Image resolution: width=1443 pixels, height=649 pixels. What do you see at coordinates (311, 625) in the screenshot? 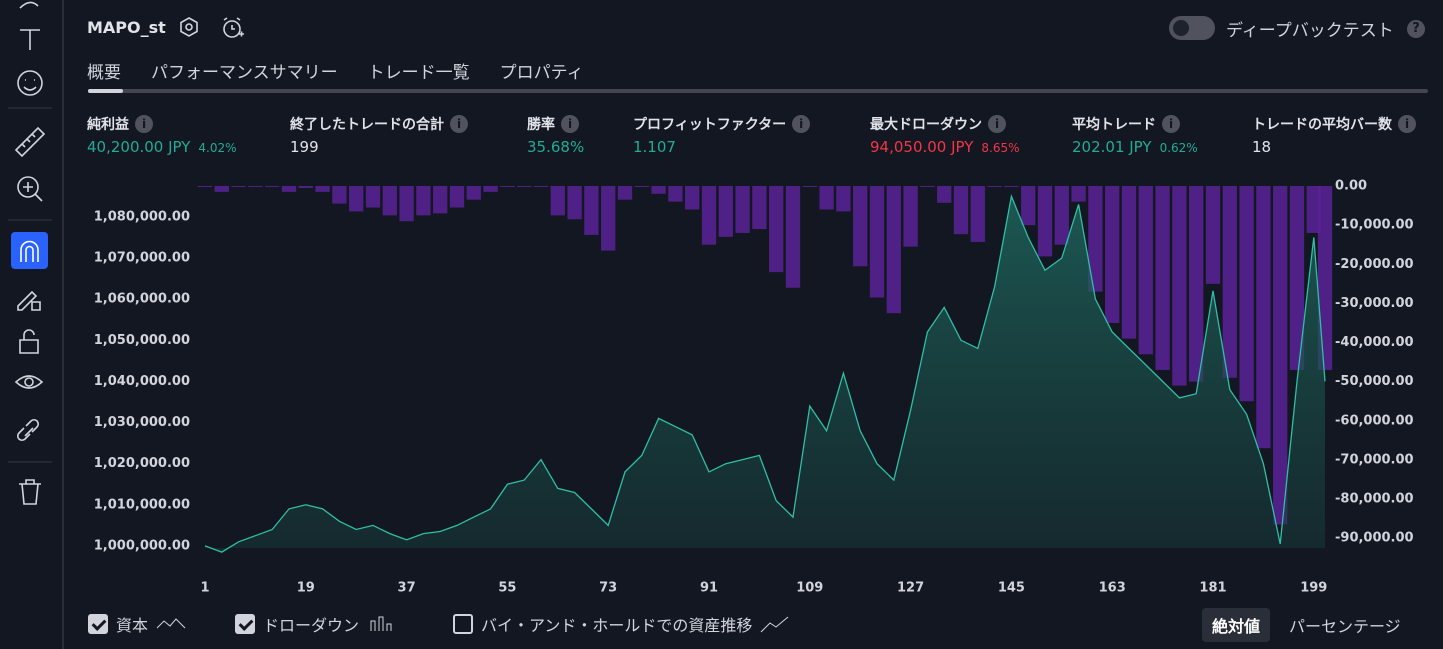
I see `drawdown-legend: ドローダウン` at bounding box center [311, 625].